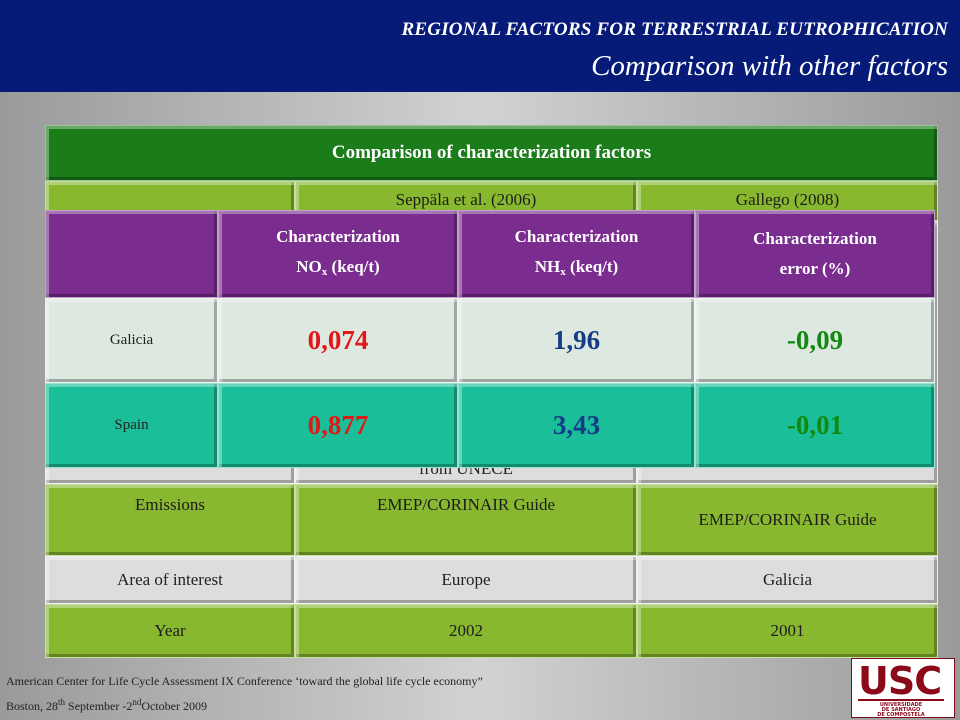 This screenshot has width=960, height=720. Describe the element at coordinates (901, 700) in the screenshot. I see `logo-divider` at that location.